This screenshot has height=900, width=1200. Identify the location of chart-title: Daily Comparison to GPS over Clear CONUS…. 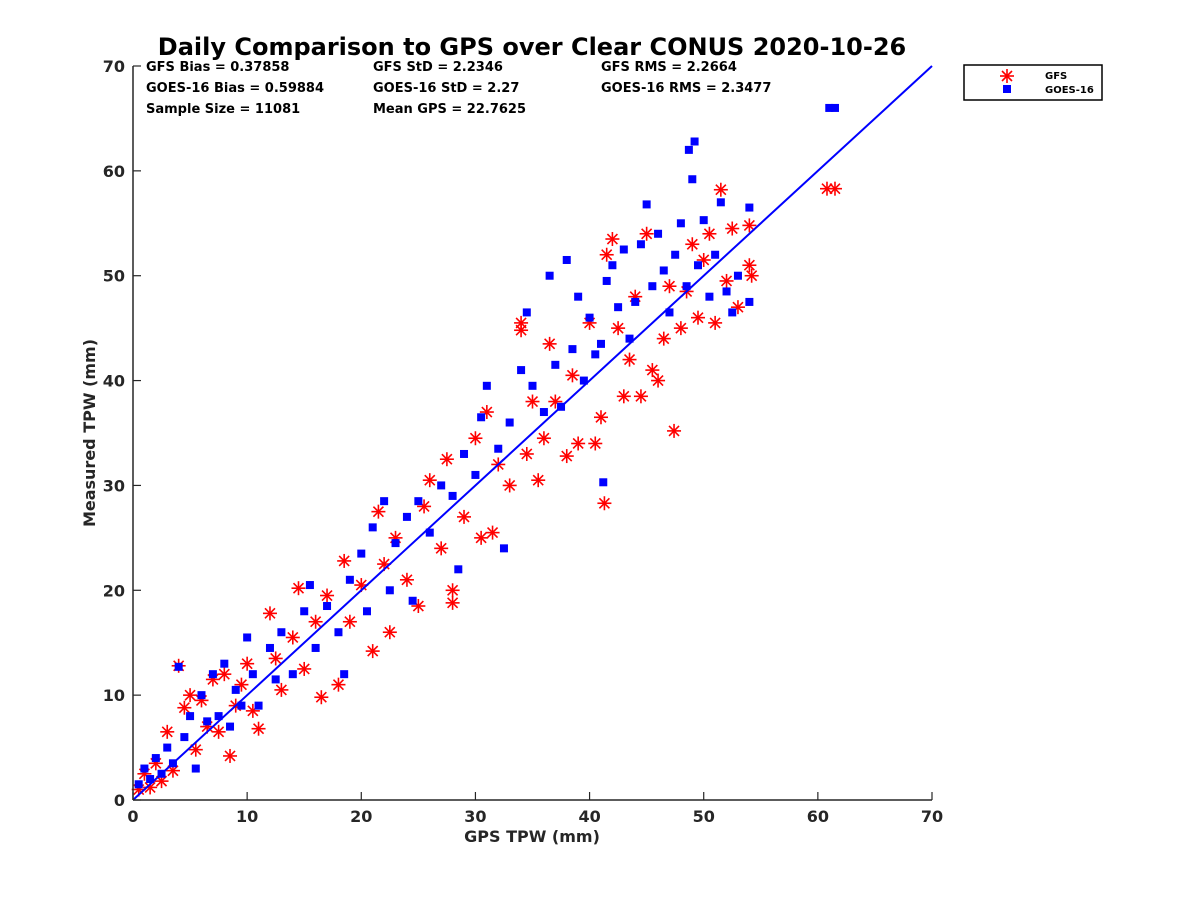
(532, 47).